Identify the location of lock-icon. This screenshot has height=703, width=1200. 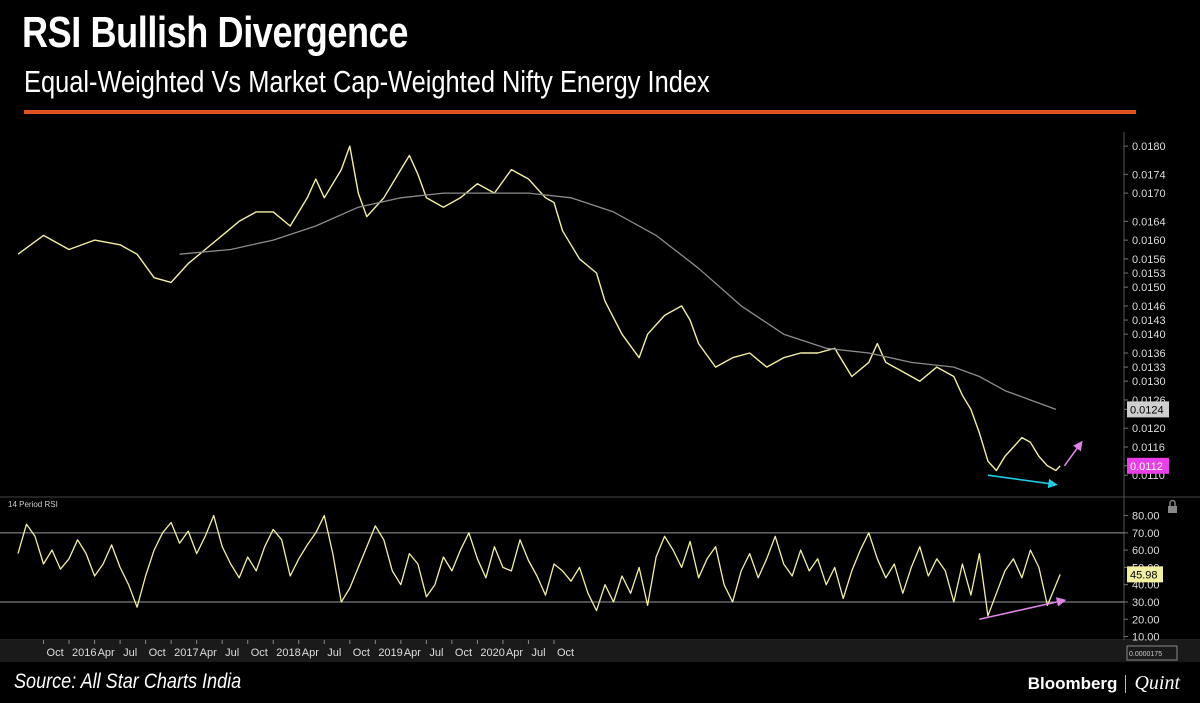
(1172, 506).